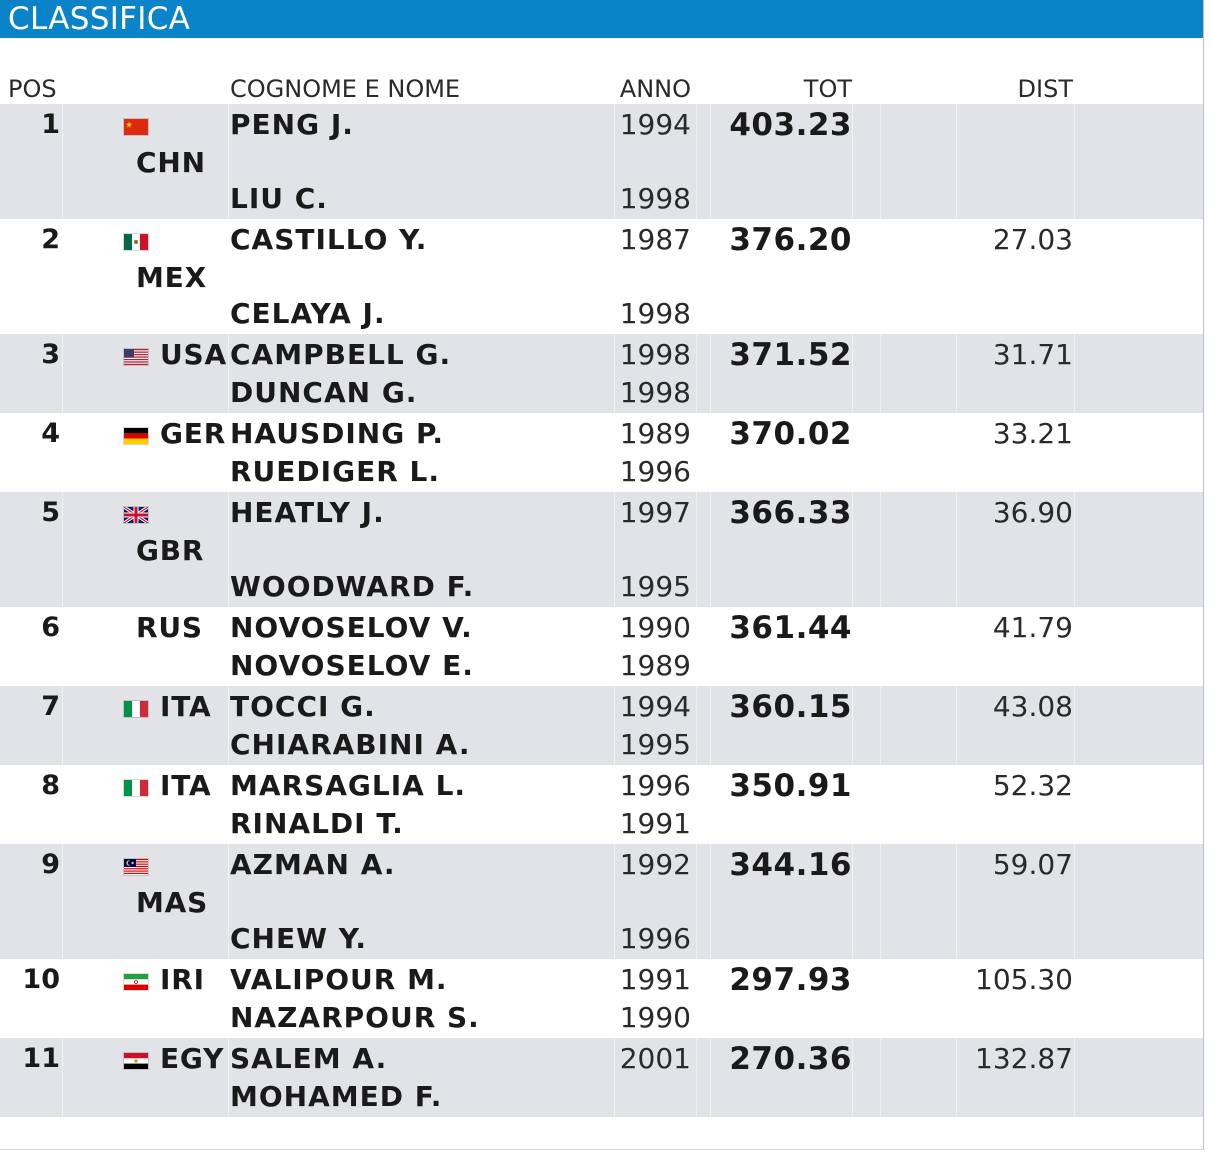  I want to click on athlete-name: NOVOSELOV E., so click(352, 665).